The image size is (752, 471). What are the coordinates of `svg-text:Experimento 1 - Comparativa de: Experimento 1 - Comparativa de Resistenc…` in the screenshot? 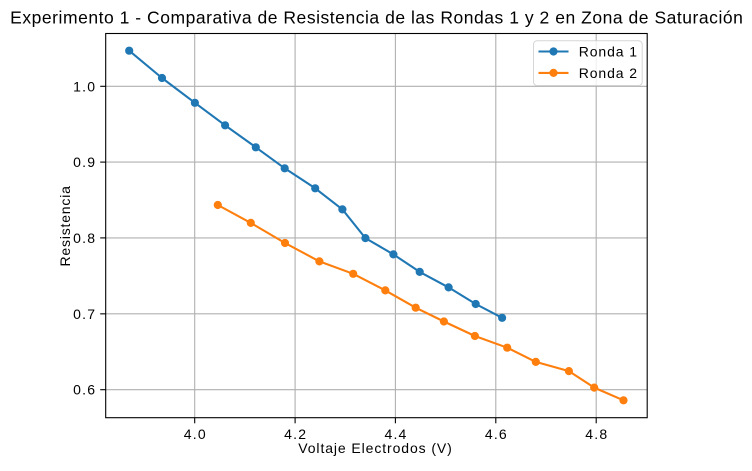 It's located at (376, 17).